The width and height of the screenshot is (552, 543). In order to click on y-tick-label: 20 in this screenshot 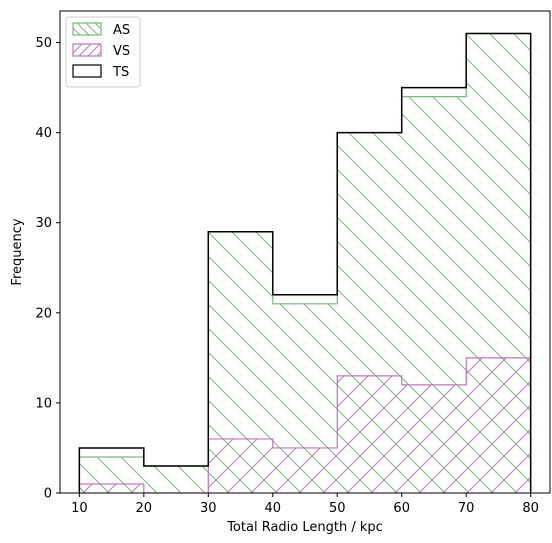, I will do `click(43, 313)`.